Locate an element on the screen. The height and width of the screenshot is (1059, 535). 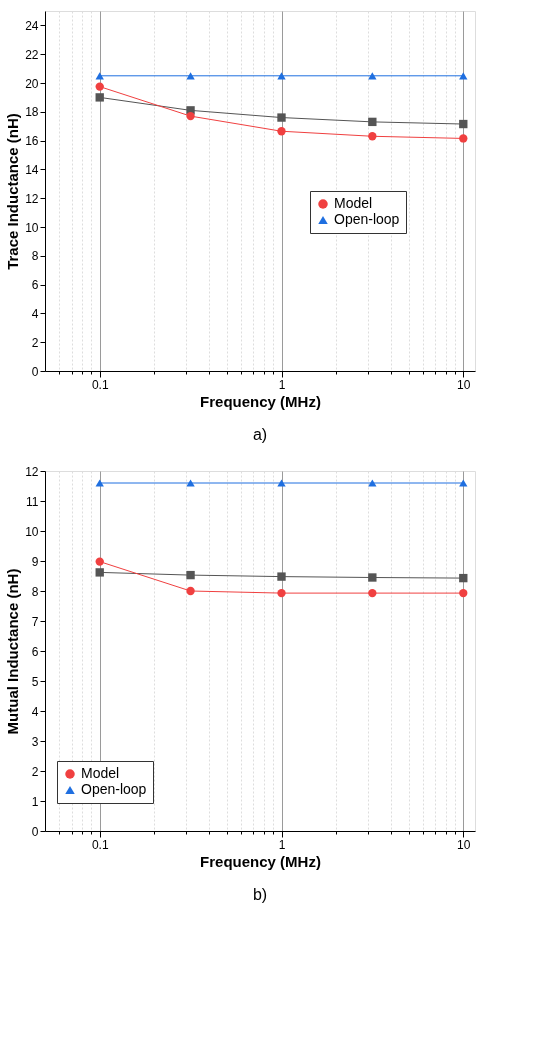
y-tick-label: 7 is located at coordinates (35, 621).